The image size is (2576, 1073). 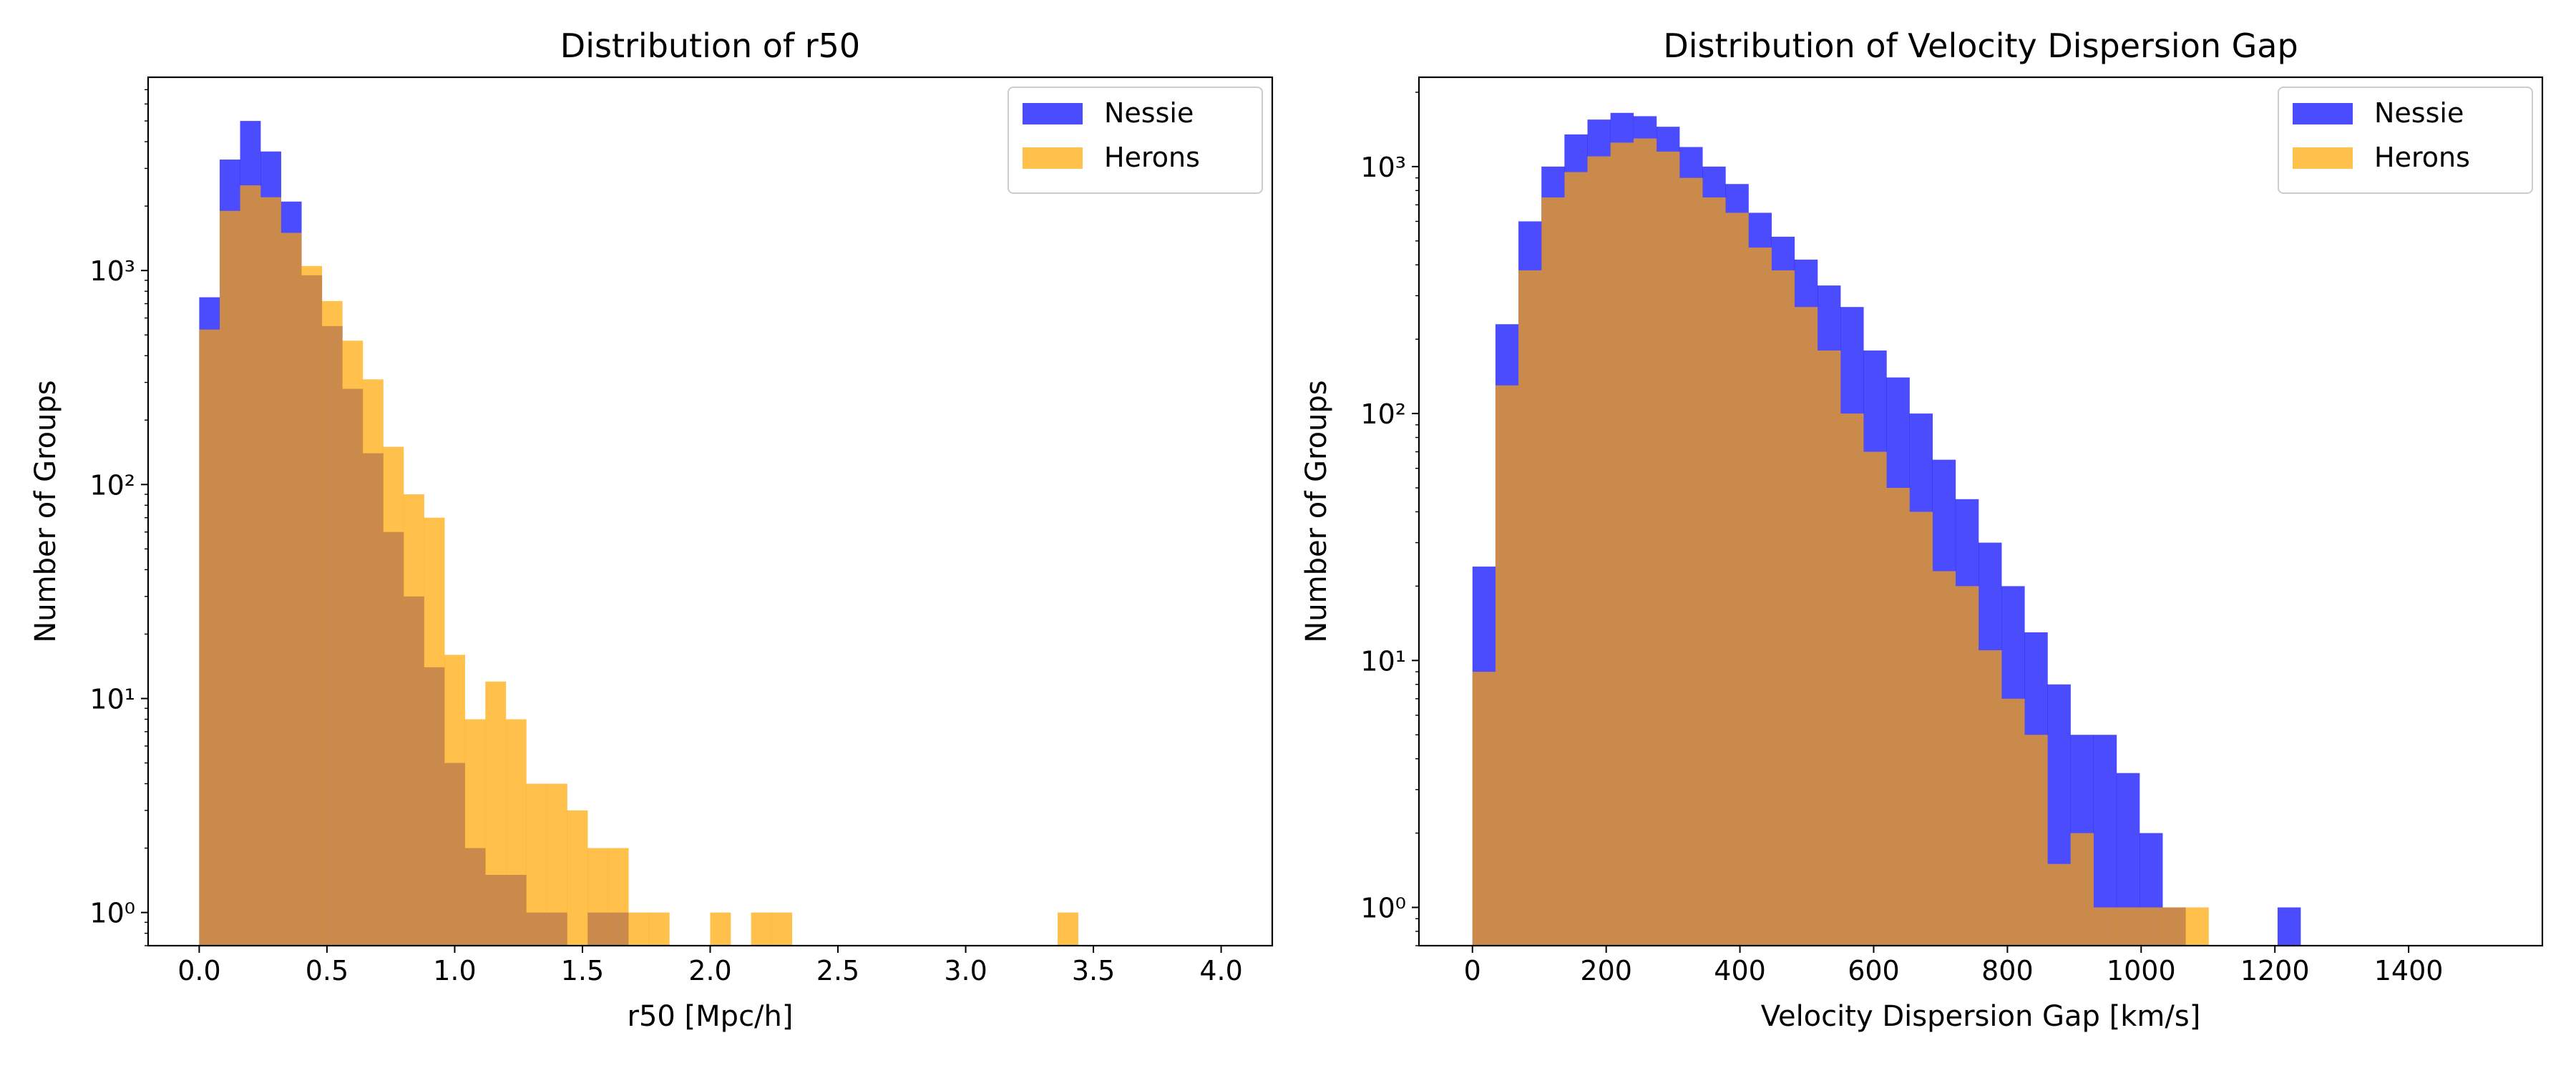 What do you see at coordinates (1740, 970) in the screenshot?
I see `x-tick-label: 400` at bounding box center [1740, 970].